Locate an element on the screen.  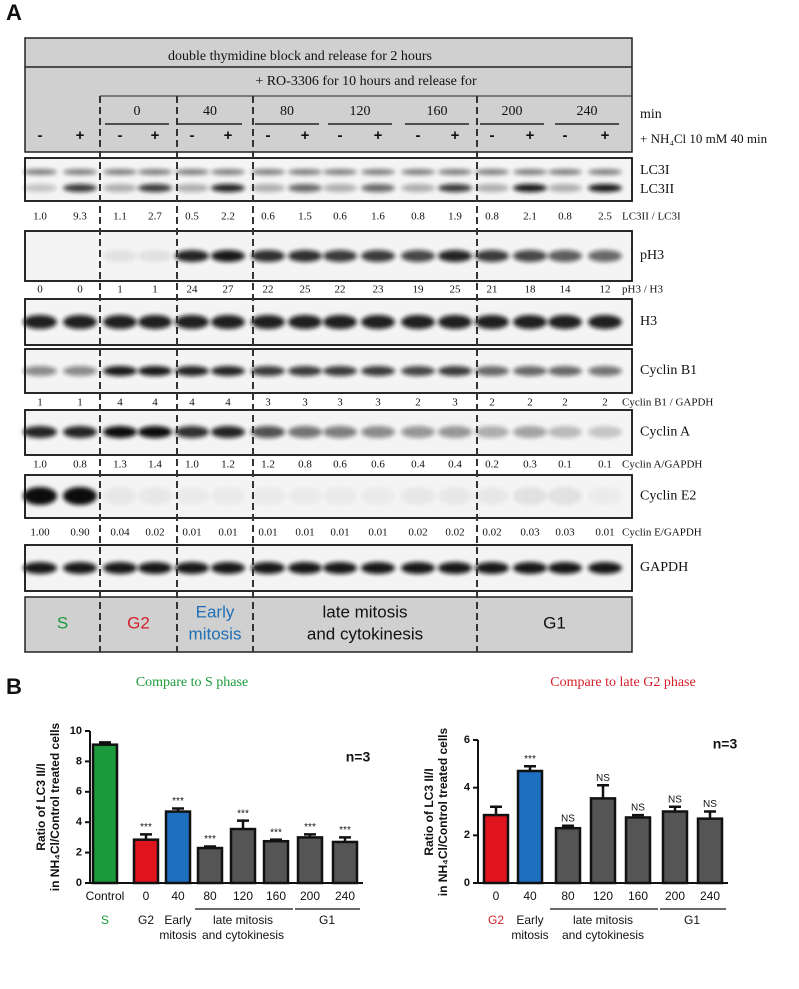
y-axis-label: in NH₄Cl/Control treated cells is located at coordinates (443, 811).